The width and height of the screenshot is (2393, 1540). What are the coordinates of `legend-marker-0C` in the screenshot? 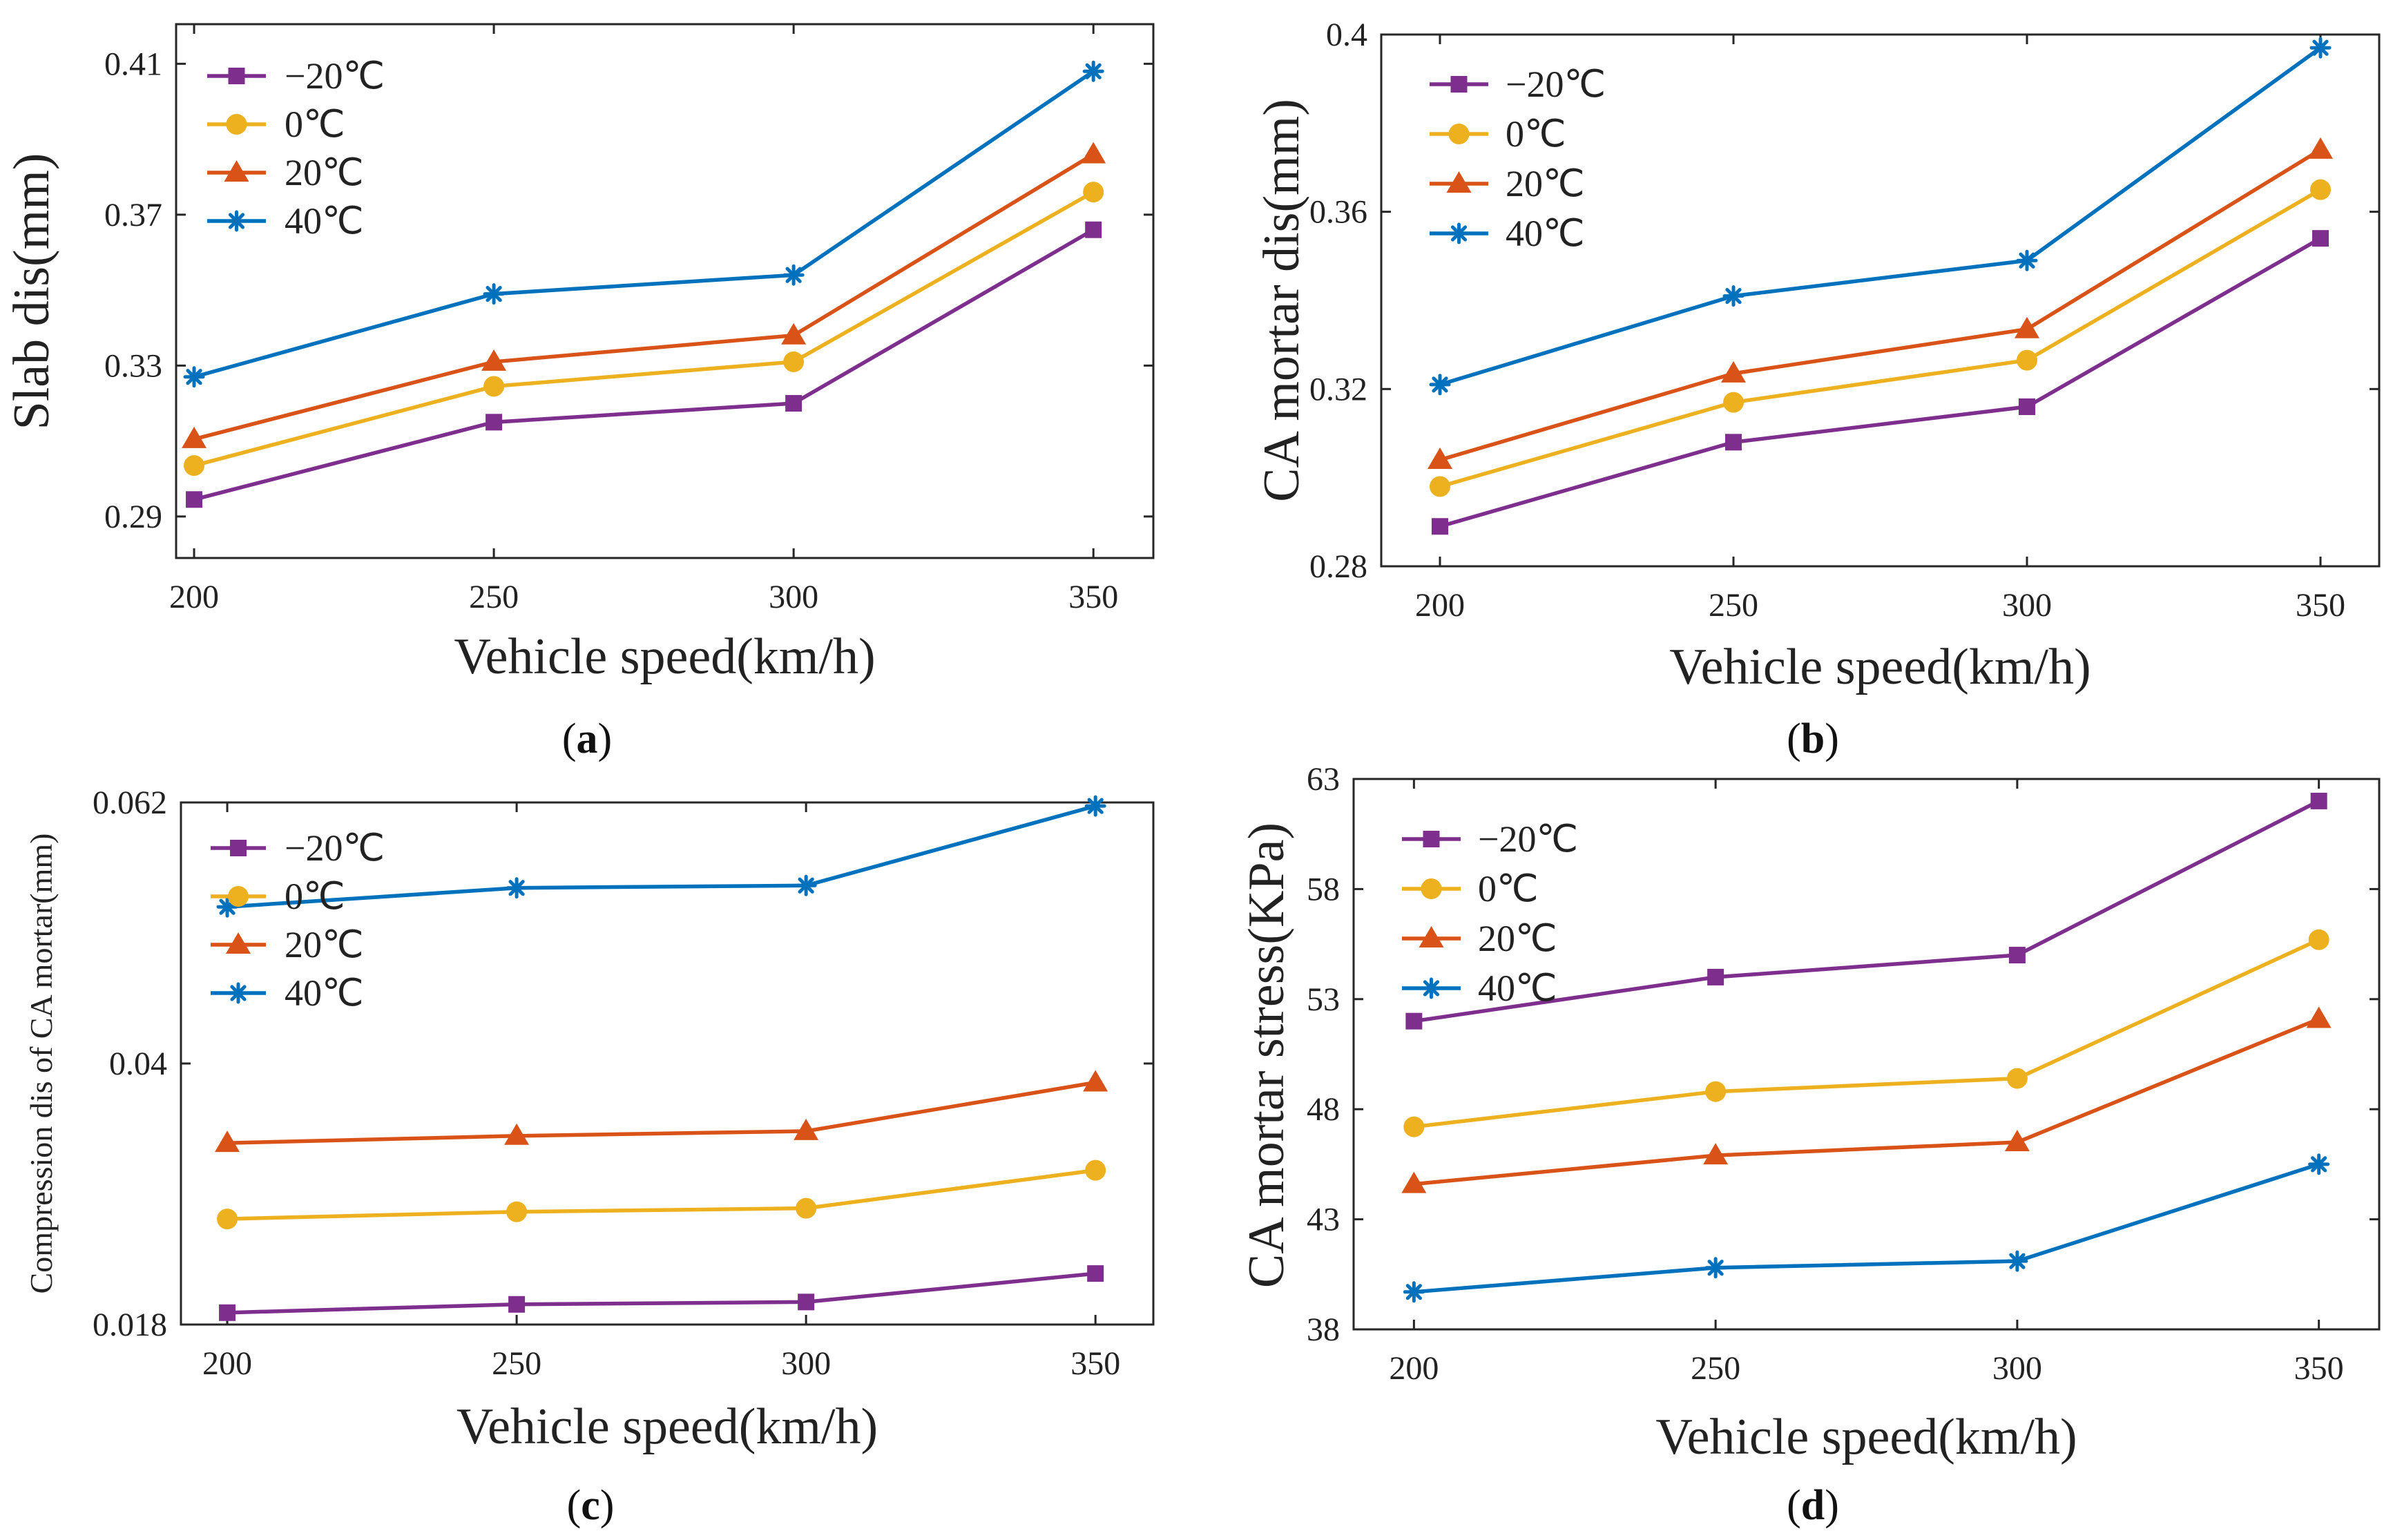 It's located at (238, 896).